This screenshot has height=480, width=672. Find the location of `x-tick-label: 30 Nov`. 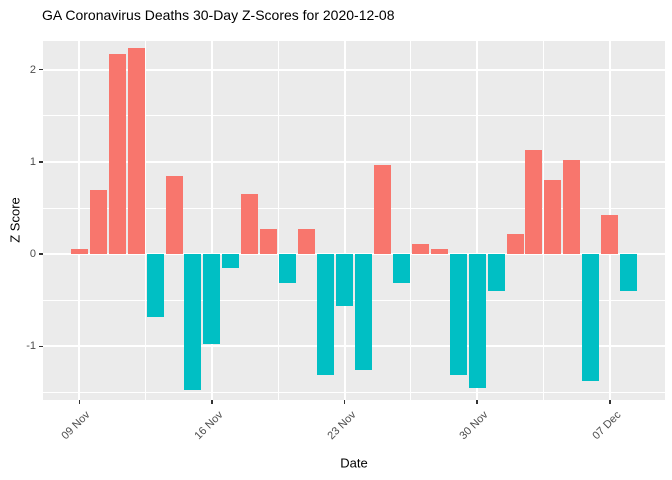

x-tick-label: 30 Nov is located at coordinates (474, 426).